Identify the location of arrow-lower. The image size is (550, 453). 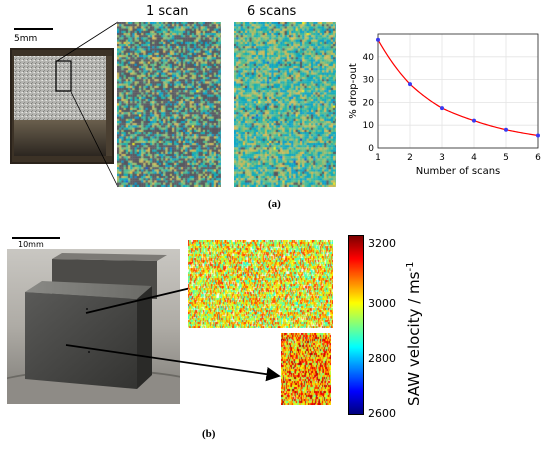
(173, 363).